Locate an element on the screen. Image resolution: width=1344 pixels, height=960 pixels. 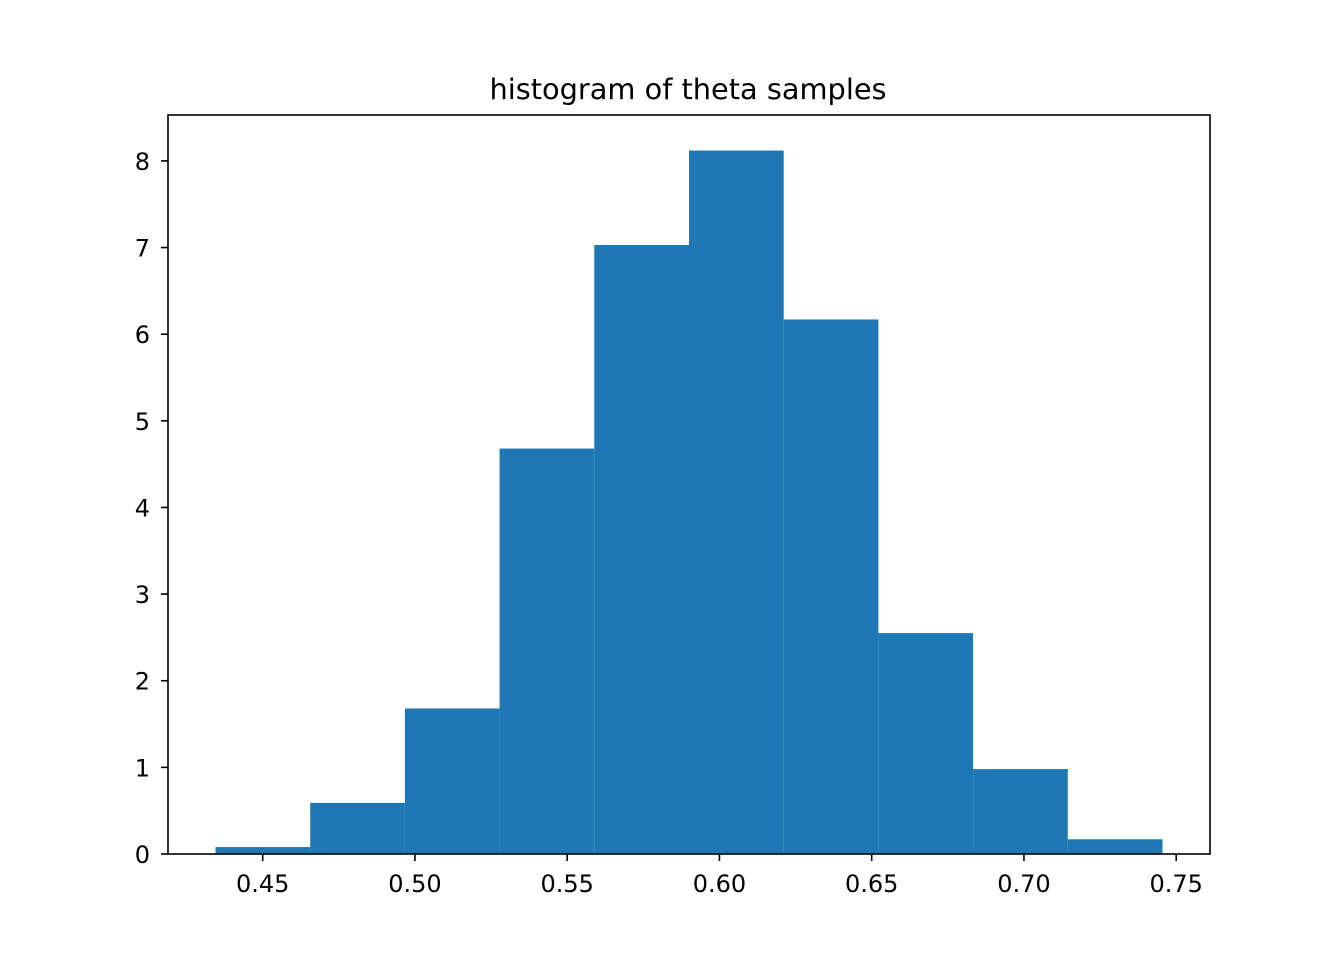
y-tick-label: 1 is located at coordinates (142, 768).